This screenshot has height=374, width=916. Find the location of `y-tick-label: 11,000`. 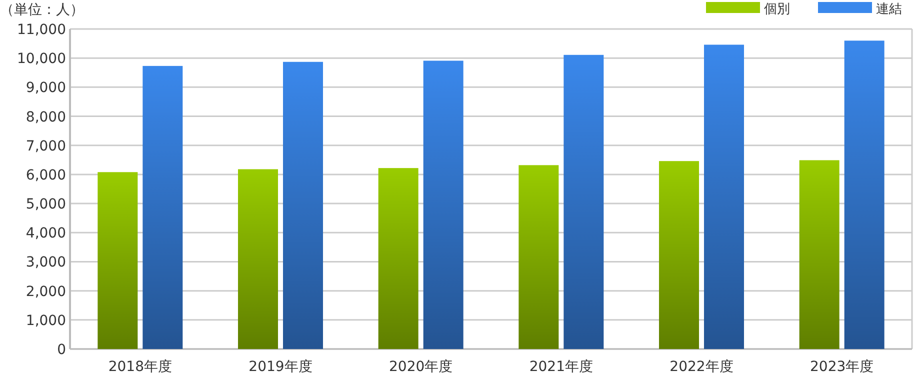

y-tick-label: 11,000 is located at coordinates (41, 30).